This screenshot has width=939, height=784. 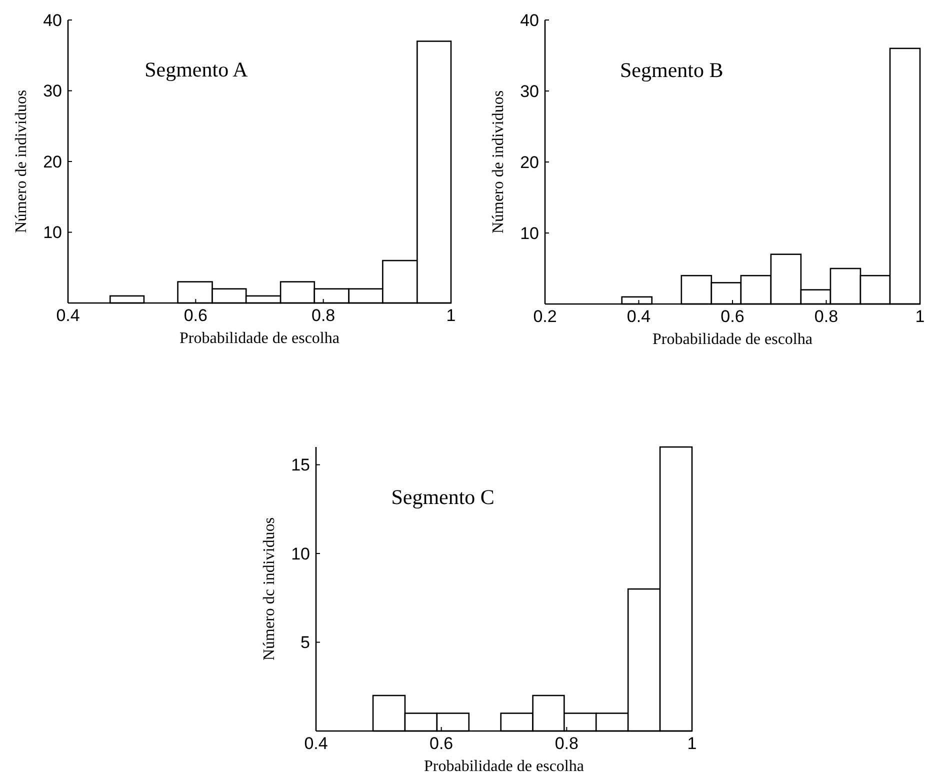 What do you see at coordinates (442, 496) in the screenshot?
I see `text: Segmento C` at bounding box center [442, 496].